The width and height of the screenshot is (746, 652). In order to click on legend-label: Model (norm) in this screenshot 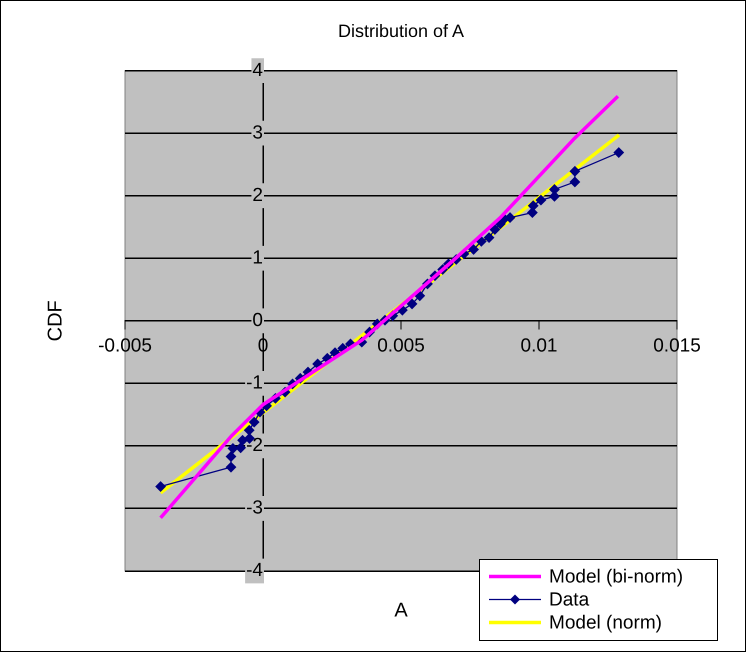, I will do `click(605, 623)`.